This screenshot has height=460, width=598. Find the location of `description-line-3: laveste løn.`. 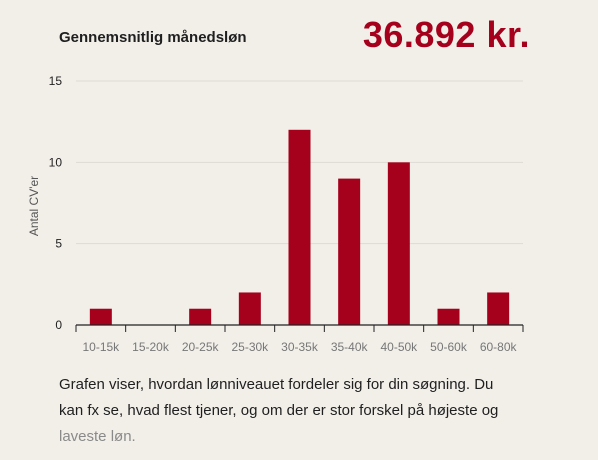

description-line-3: laveste løn. is located at coordinates (97, 436).